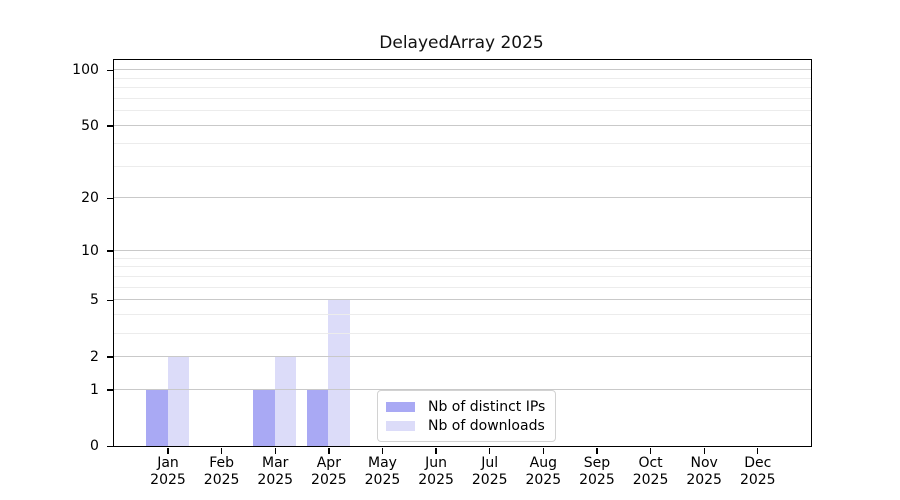 The height and width of the screenshot is (500, 900). What do you see at coordinates (157, 417) in the screenshot?
I see `bar-distinct-ips-jan` at bounding box center [157, 417].